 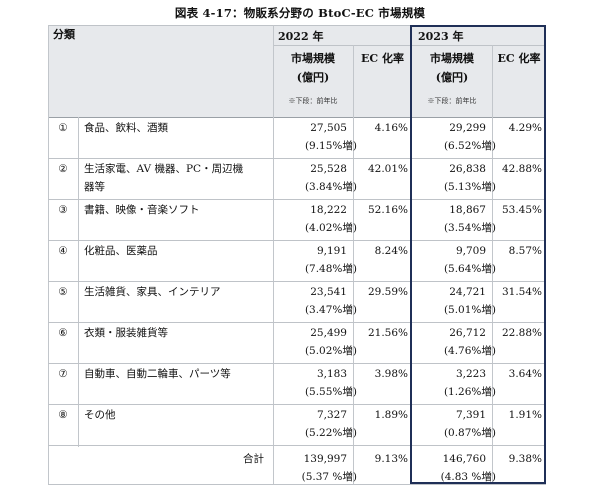 I want to click on row-growth-2023: (3.54%増), so click(x=469, y=228).